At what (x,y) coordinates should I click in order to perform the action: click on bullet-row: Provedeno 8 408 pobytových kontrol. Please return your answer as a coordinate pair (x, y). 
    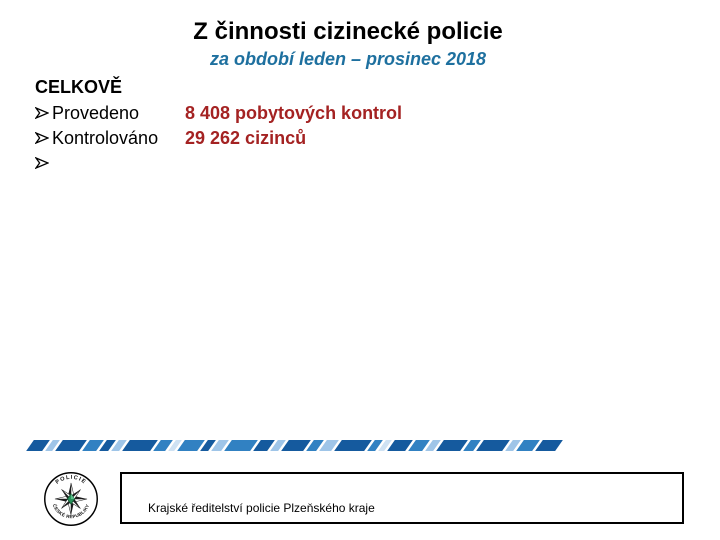
    Looking at the image, I should click on (218, 114).